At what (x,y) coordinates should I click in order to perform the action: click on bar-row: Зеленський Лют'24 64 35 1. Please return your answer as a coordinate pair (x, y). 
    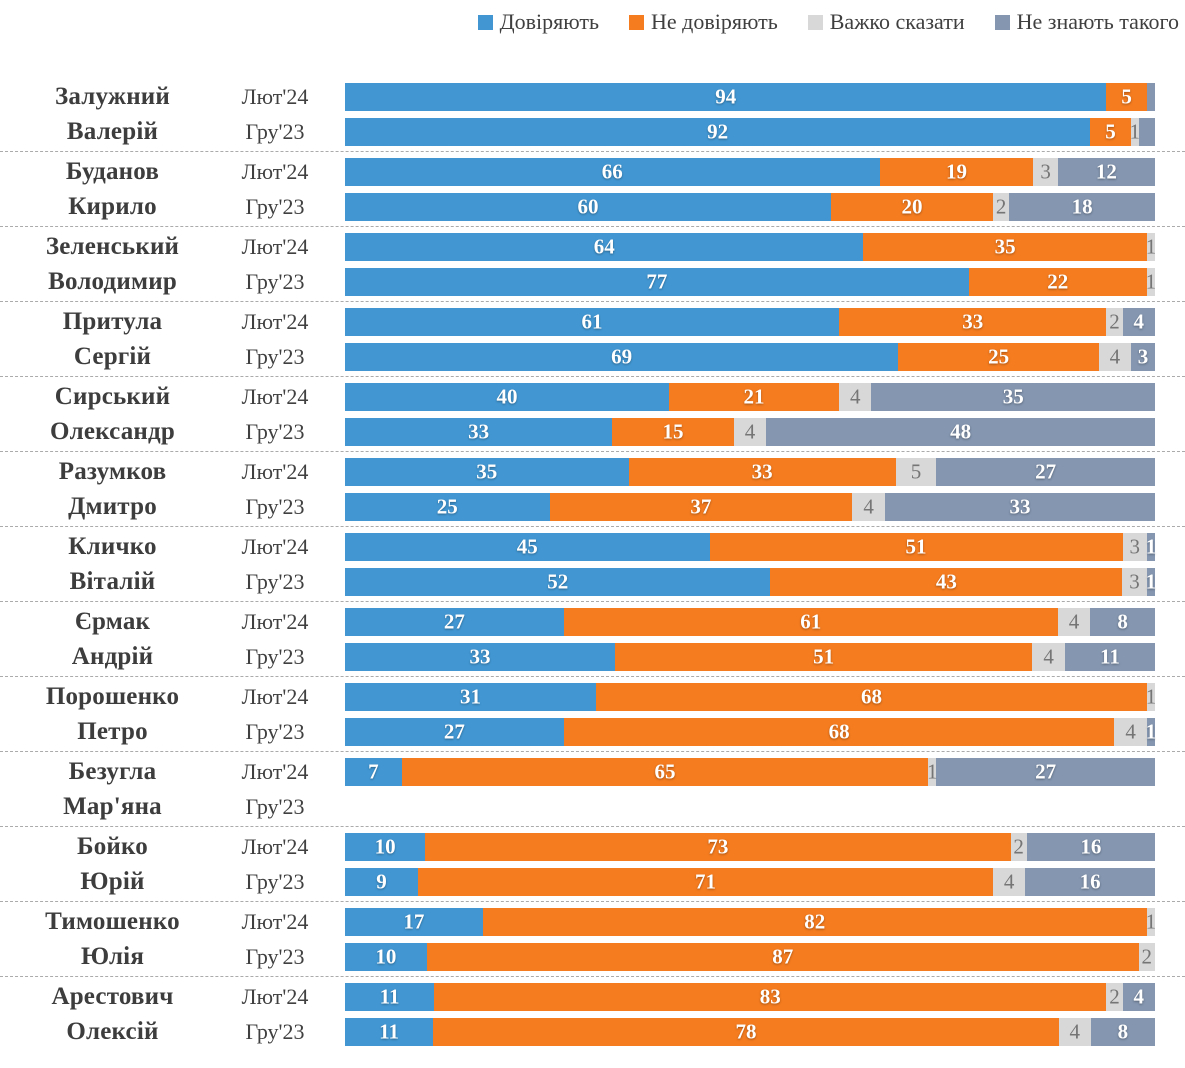
    Looking at the image, I should click on (592, 246).